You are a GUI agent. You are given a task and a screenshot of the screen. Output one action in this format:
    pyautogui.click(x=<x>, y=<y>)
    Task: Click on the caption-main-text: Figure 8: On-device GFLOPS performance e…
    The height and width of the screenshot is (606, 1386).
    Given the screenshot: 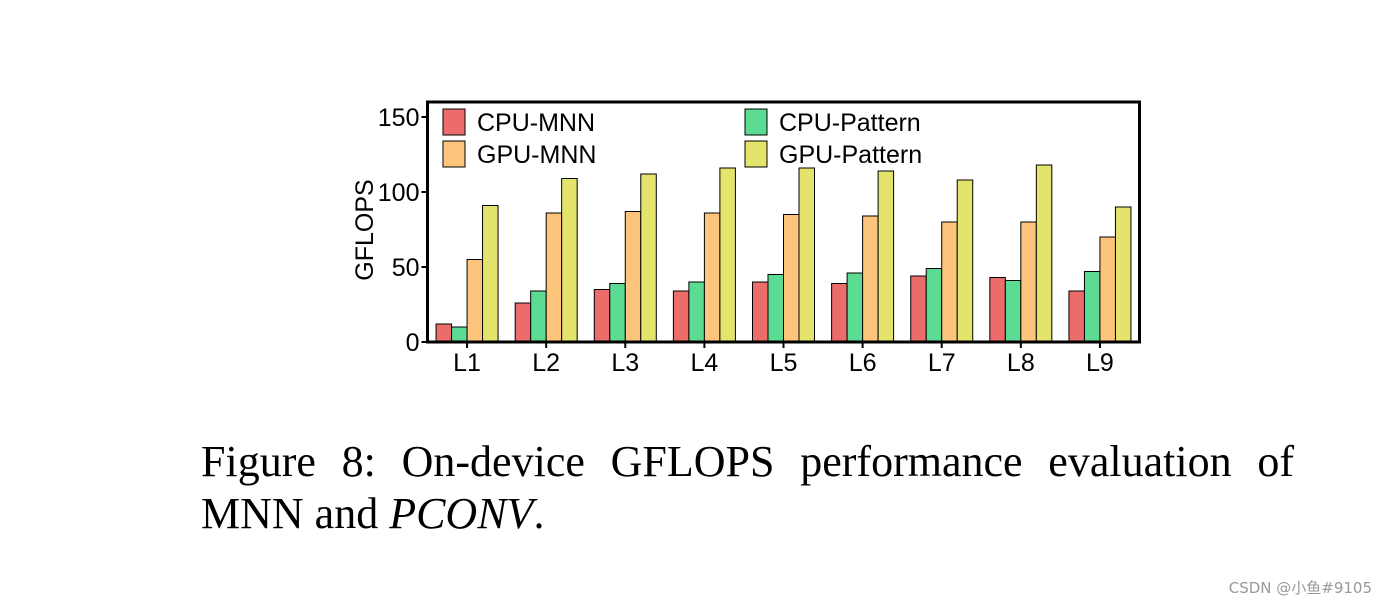 What is the action you would take?
    pyautogui.click(x=747, y=487)
    